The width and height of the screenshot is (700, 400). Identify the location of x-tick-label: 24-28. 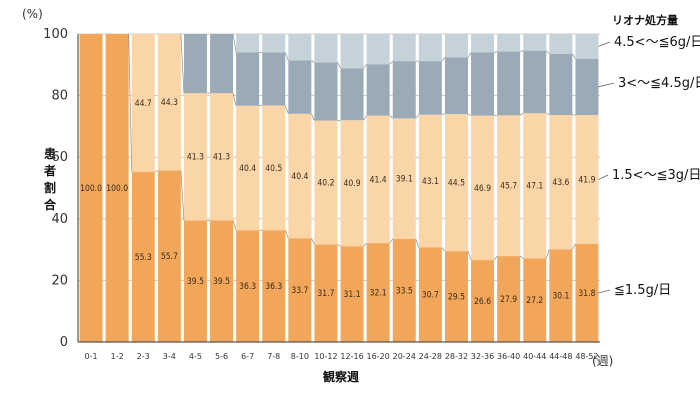
(430, 356).